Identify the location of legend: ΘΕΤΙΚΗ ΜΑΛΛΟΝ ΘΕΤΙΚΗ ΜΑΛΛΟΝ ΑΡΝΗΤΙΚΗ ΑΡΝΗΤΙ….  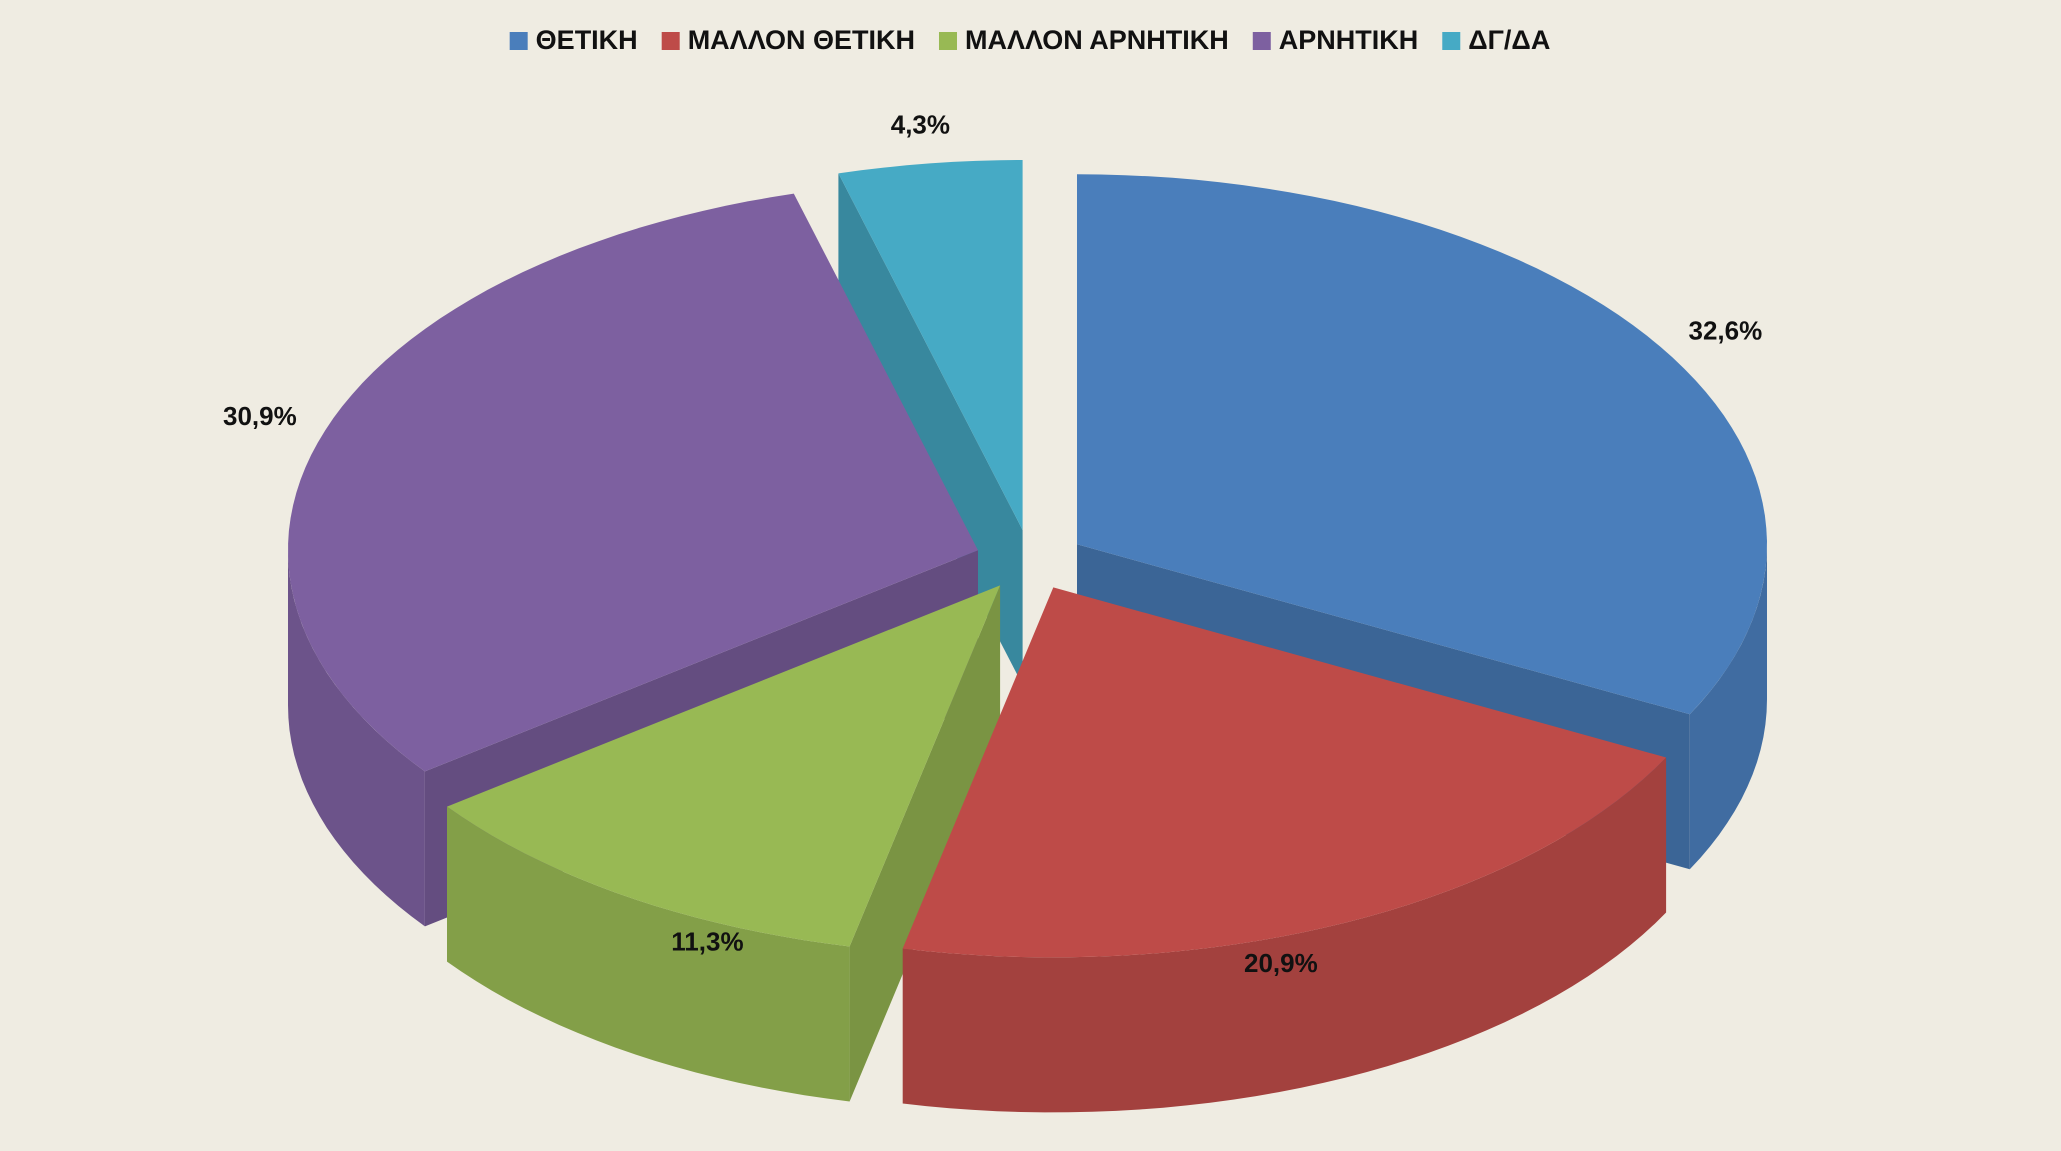
(1029, 40).